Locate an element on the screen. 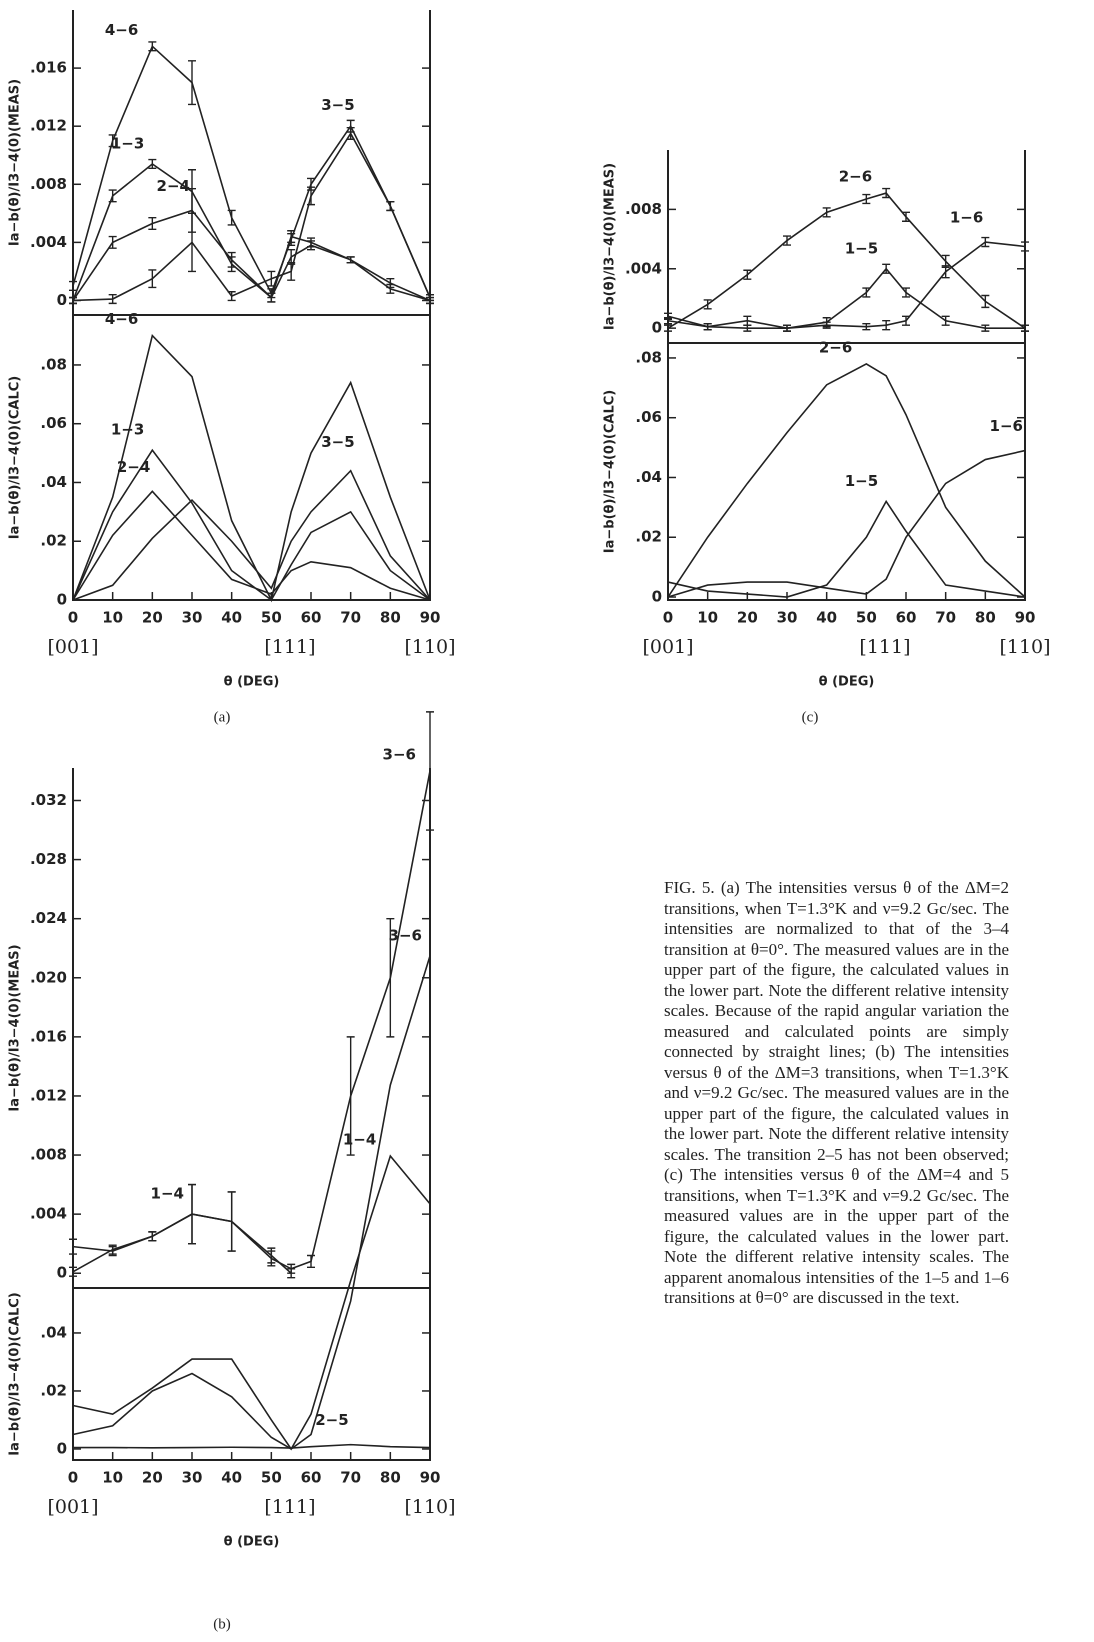 The width and height of the screenshot is (1094, 1642). y-tick-label: .004 is located at coordinates (643, 268).